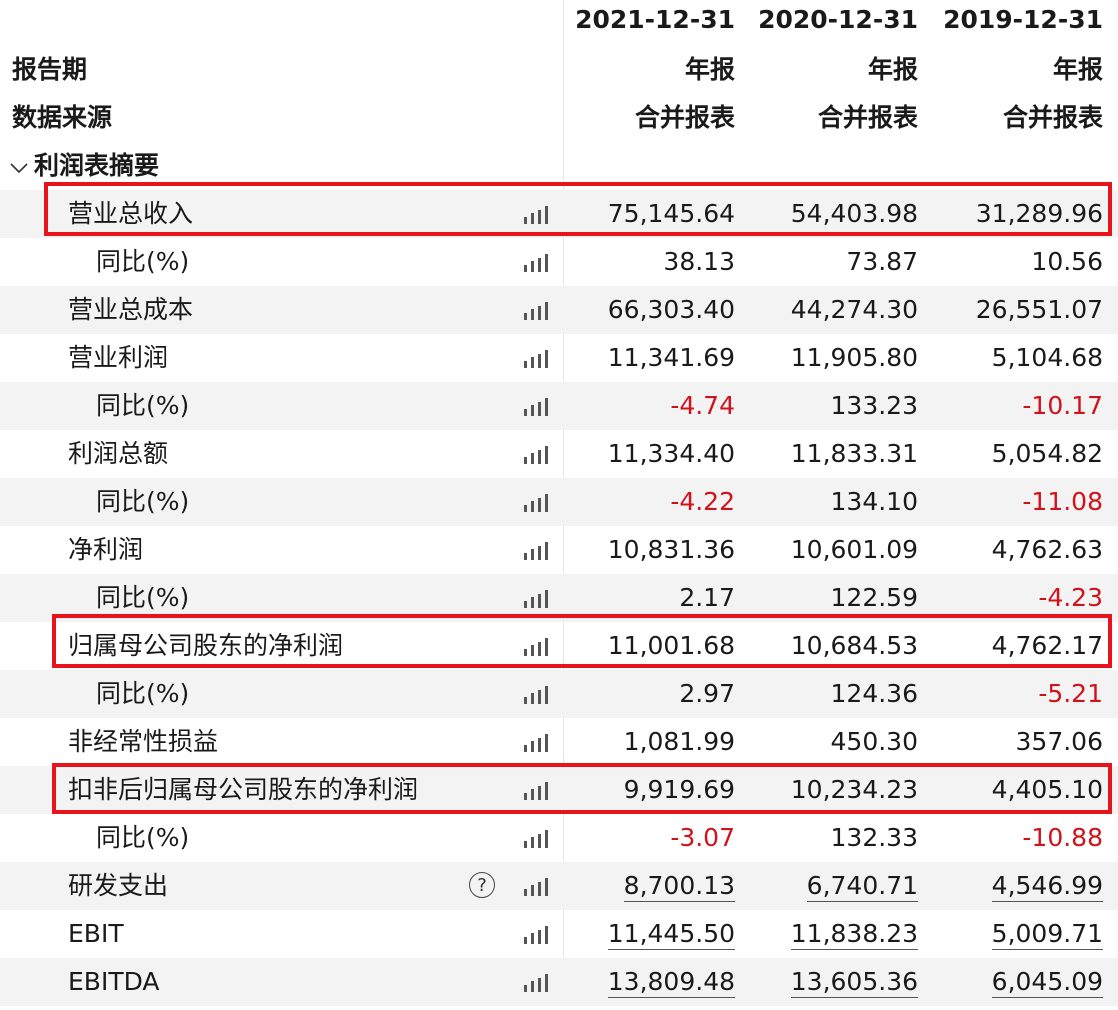  Describe the element at coordinates (559, 214) in the screenshot. I see `table-row: 营业总收入 75,145.64 54,403.98 31,289.96` at that location.